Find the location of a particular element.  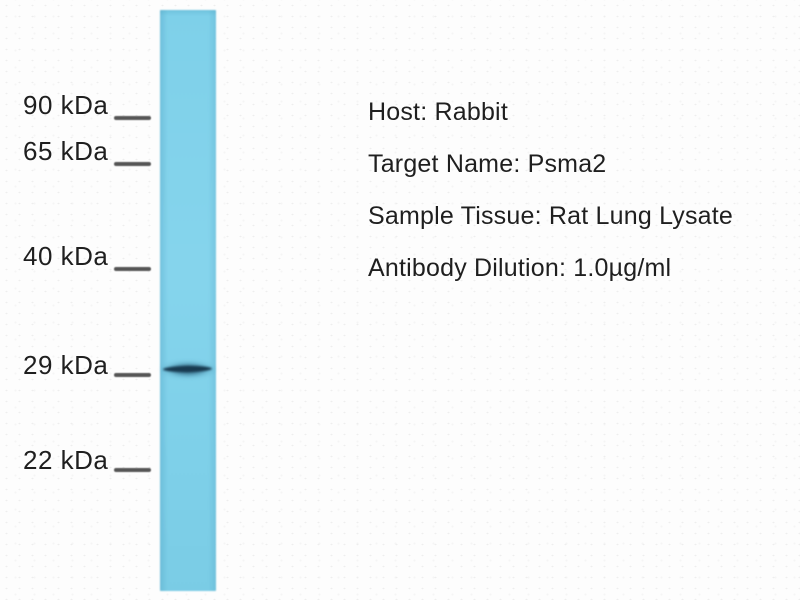

annotation-antibody-dilution: Antibody Dilution: 1.0µg/ml is located at coordinates (520, 268).